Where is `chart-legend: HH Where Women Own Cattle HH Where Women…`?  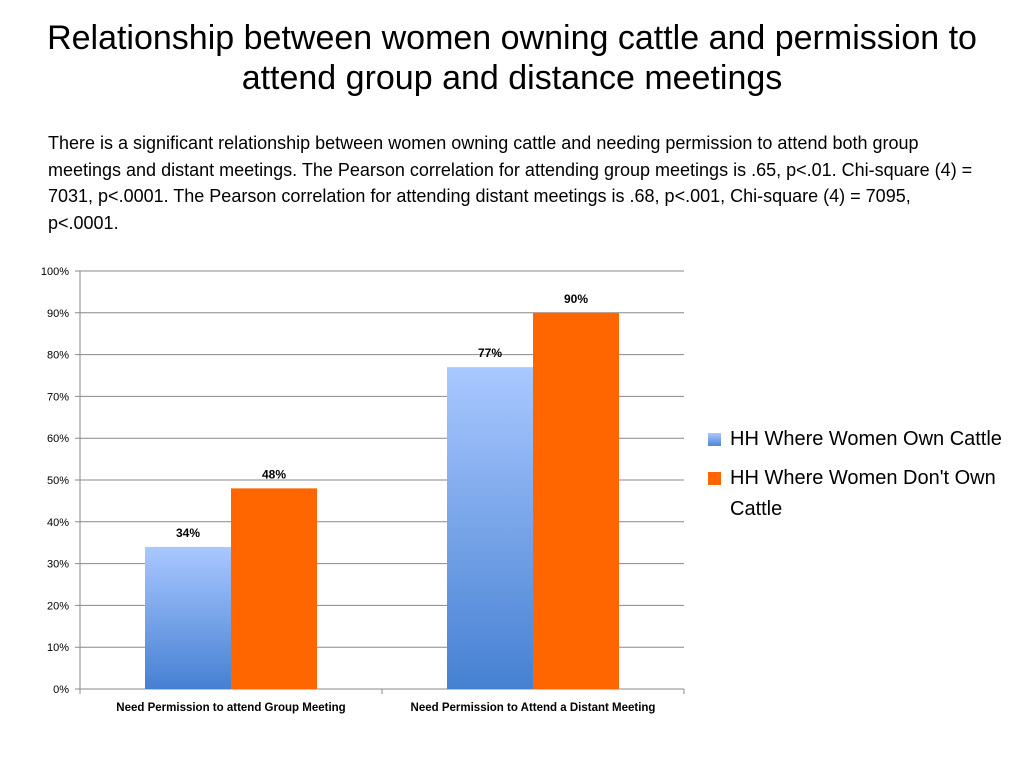 chart-legend: HH Where Women Own Cattle HH Where Women… is located at coordinates (858, 478).